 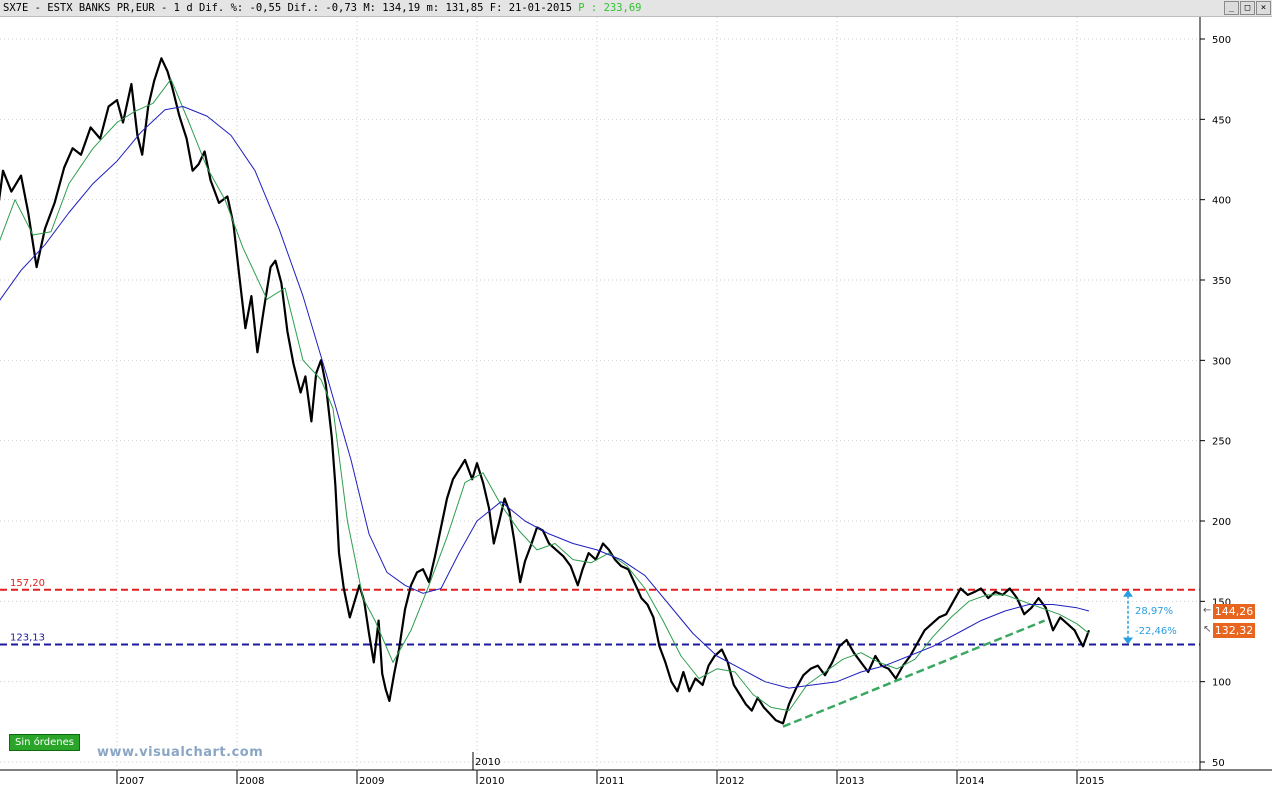 I want to click on y-axis-panel, so click(x=1236, y=393).